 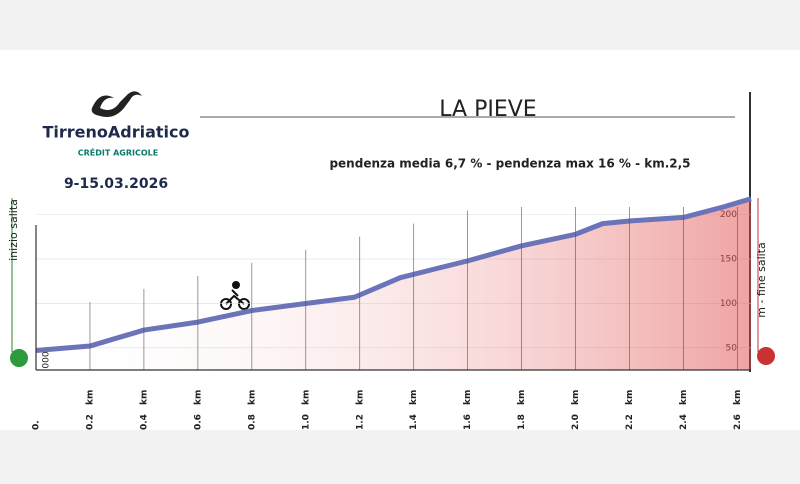 What do you see at coordinates (116, 184) in the screenshot?
I see `dates: 9-15.03.2026` at bounding box center [116, 184].